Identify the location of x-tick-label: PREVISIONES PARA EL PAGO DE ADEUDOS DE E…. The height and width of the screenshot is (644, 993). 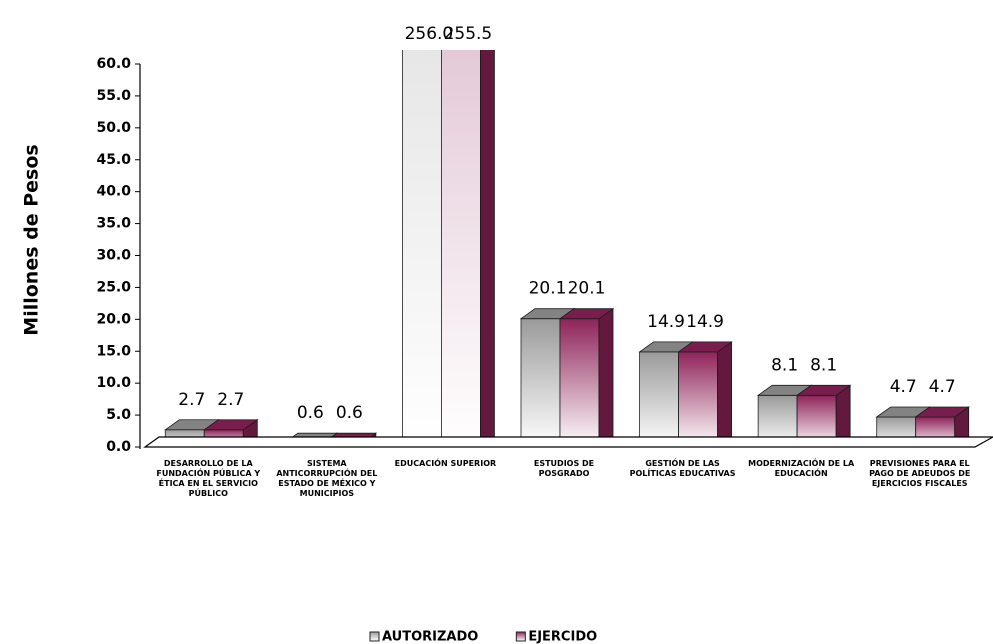
(920, 473).